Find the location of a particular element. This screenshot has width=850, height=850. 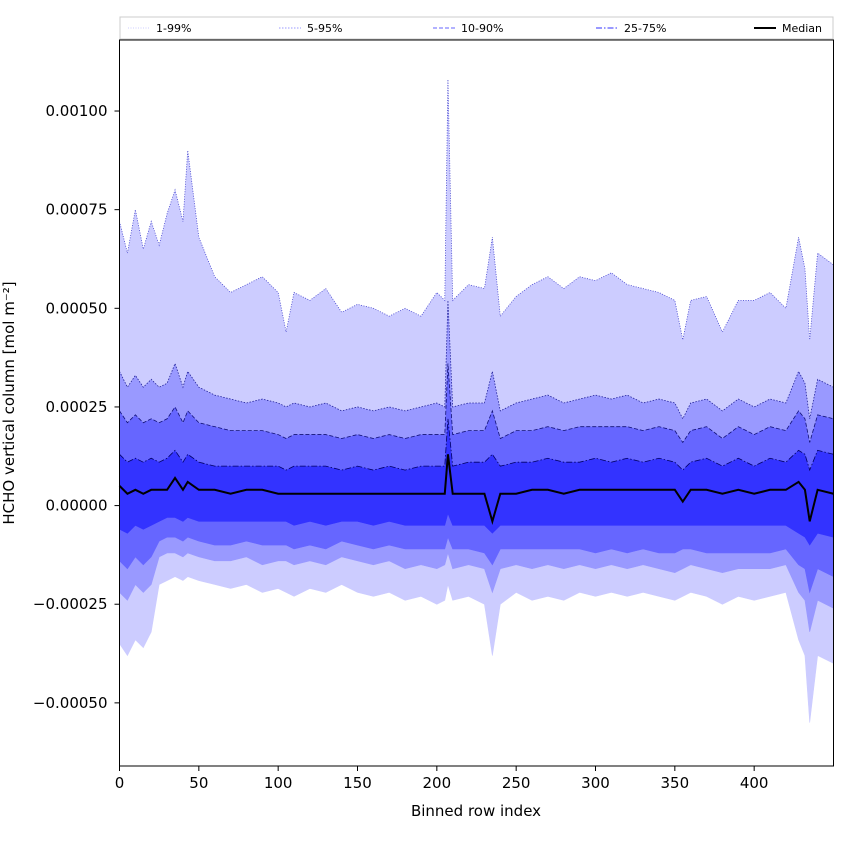

x-axis: 0 50 100 150 200 250 300 350 400 is located at coordinates (442, 779).